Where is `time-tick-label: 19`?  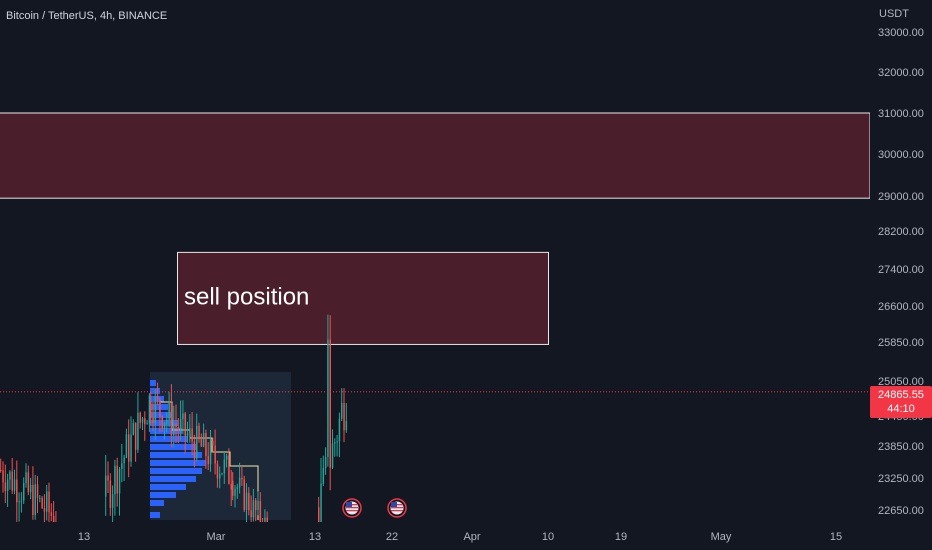
time-tick-label: 19 is located at coordinates (621, 537).